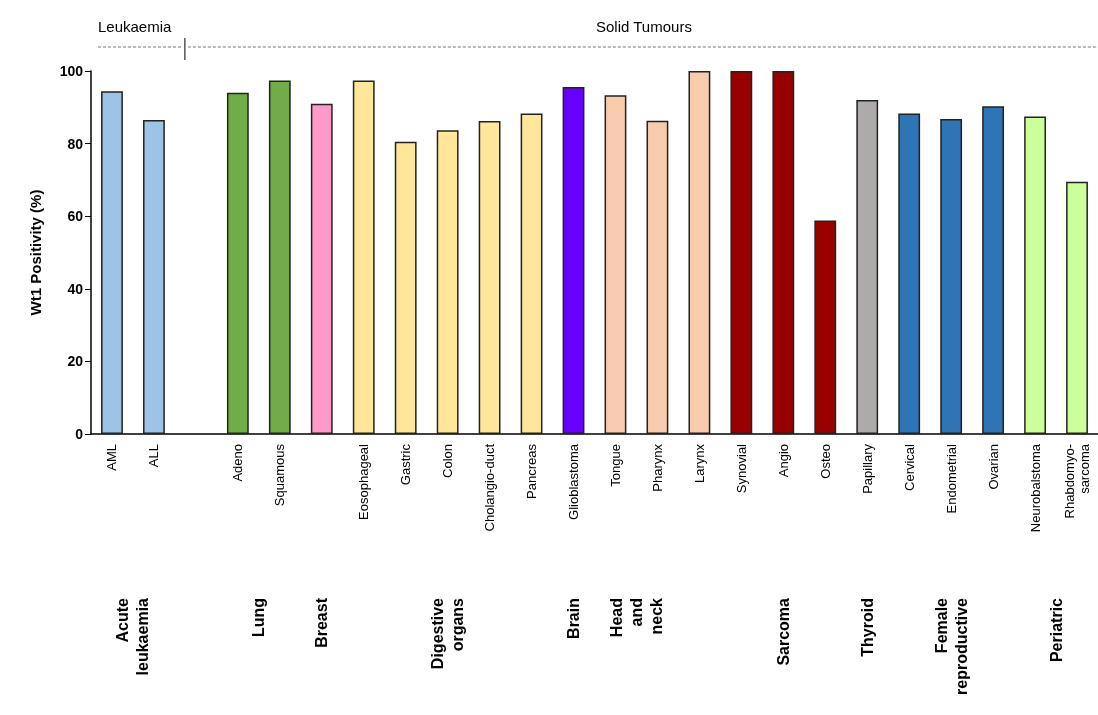 This screenshot has height=715, width=1098. I want to click on x-tick-label: Osteo, so click(825, 461).